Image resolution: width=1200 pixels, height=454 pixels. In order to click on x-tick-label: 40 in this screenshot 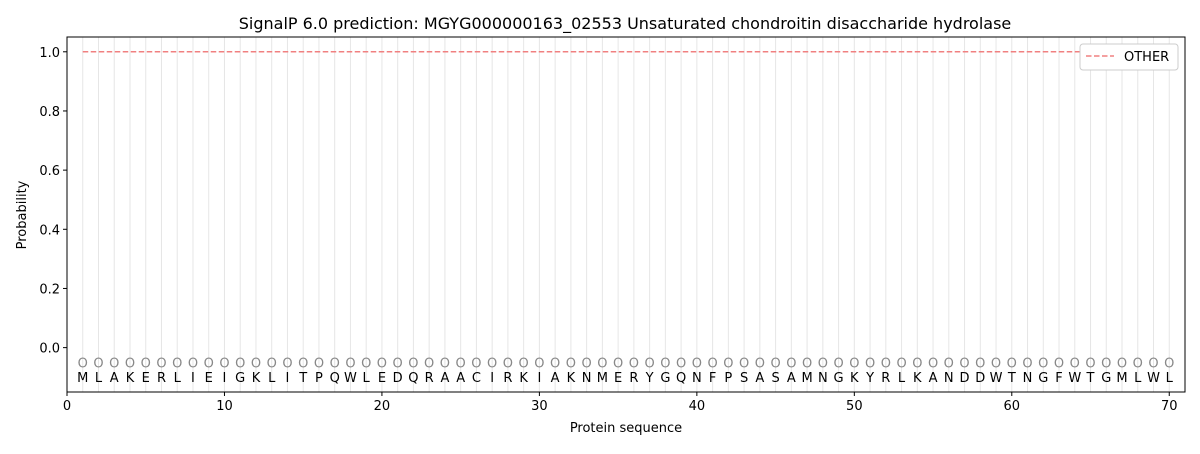, I will do `click(697, 406)`.